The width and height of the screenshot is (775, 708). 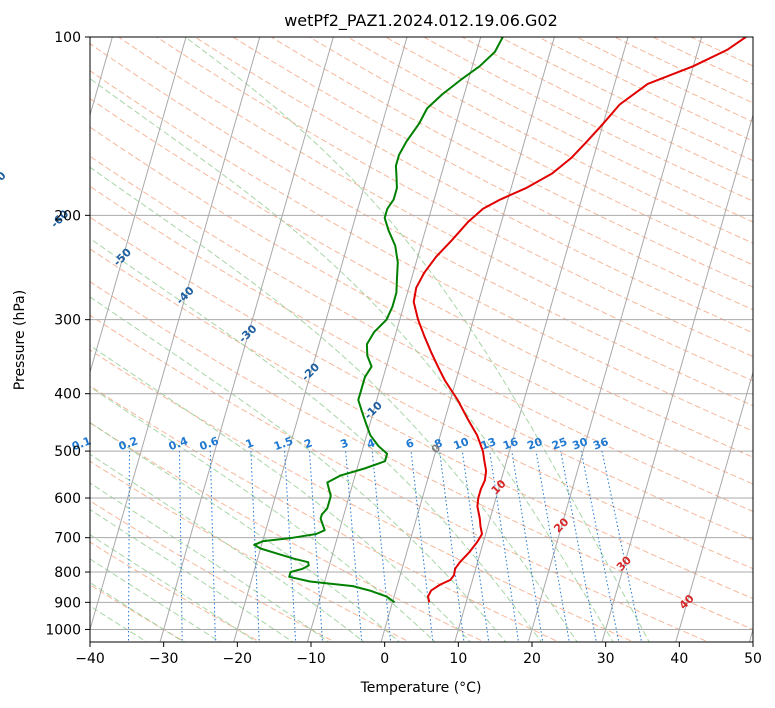 What do you see at coordinates (67, 452) in the screenshot?
I see `y-tick-label: 500` at bounding box center [67, 452].